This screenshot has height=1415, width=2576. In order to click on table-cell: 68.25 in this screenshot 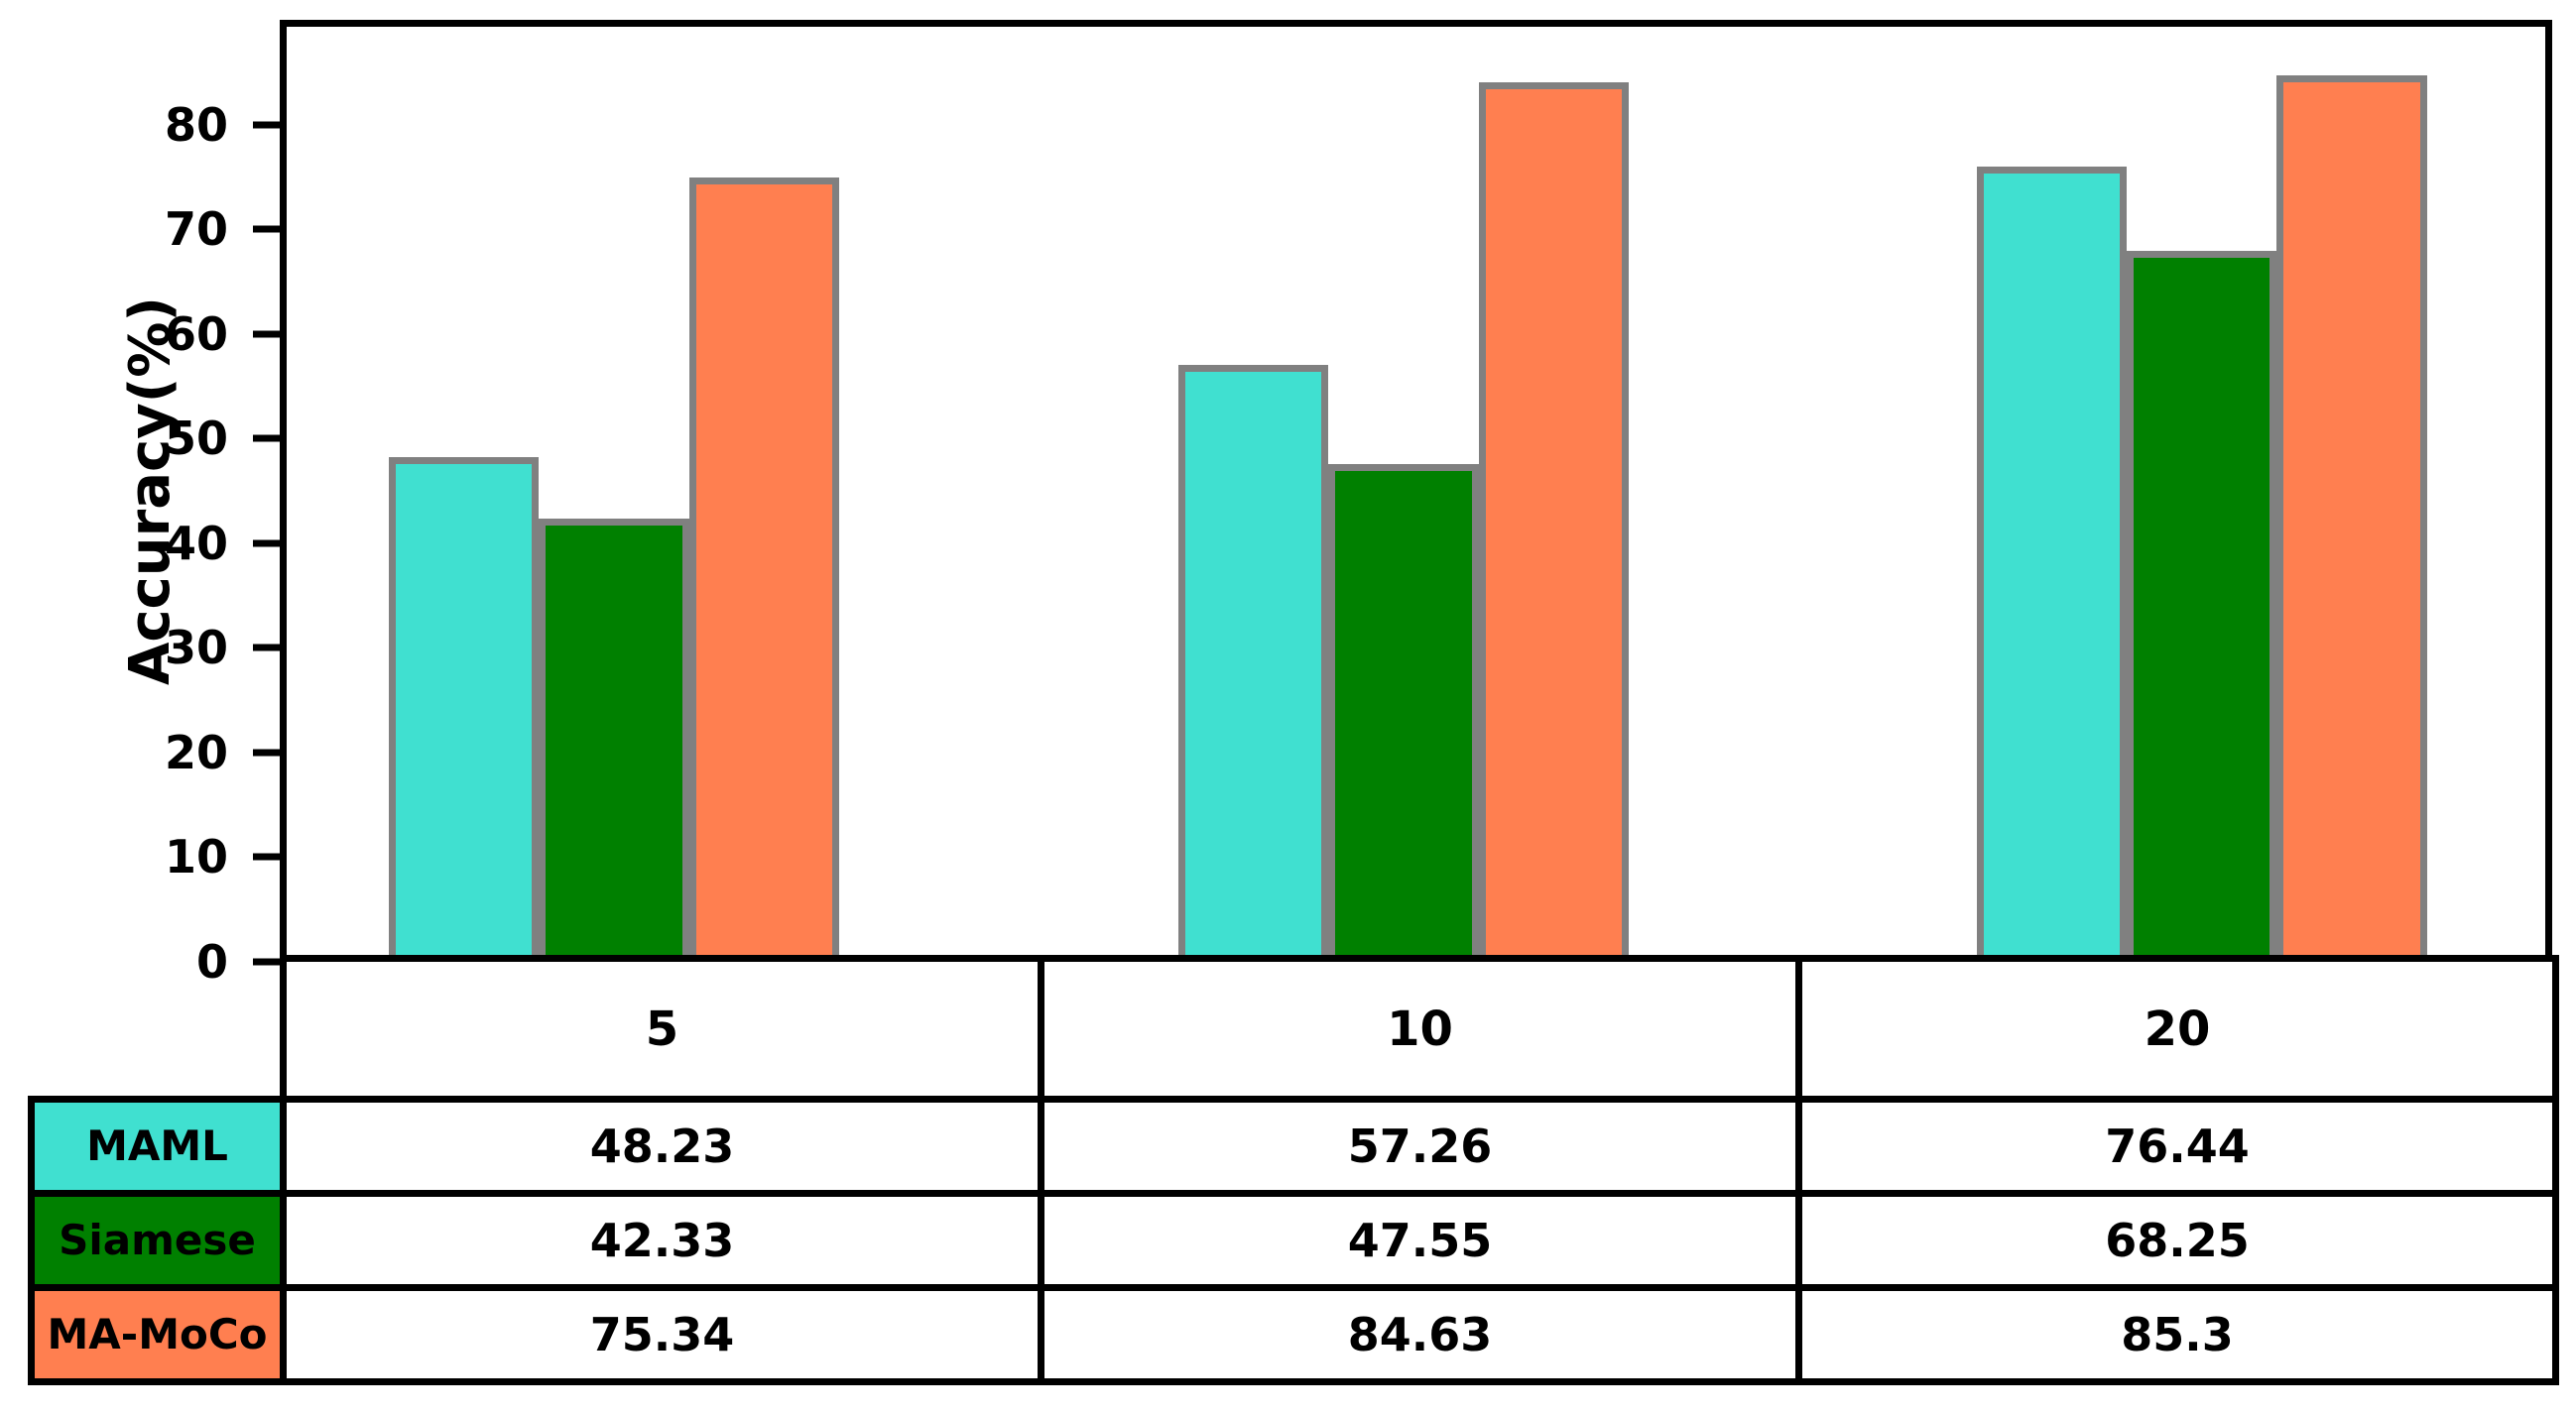, I will do `click(2177, 1240)`.